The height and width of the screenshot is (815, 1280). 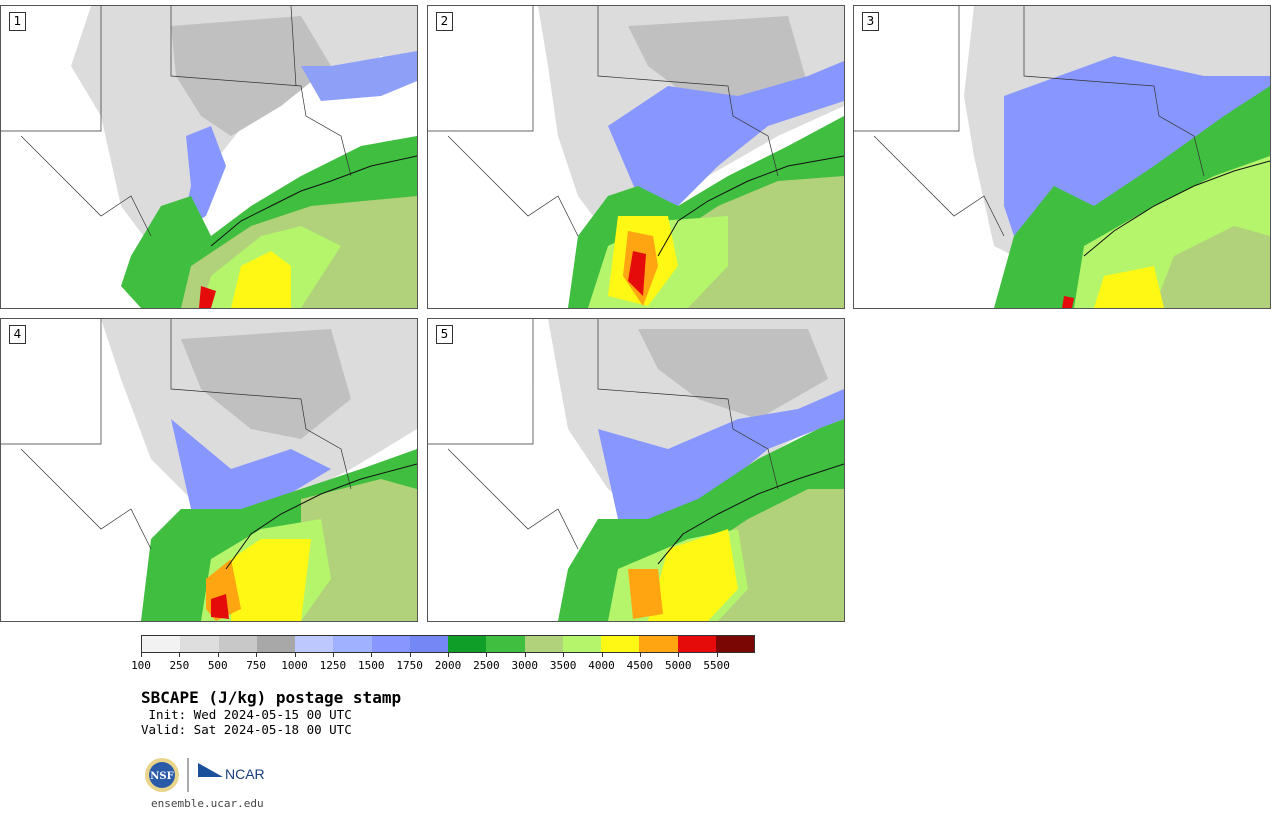 I want to click on colorbar-tick-label: 4500, so click(x=640, y=665).